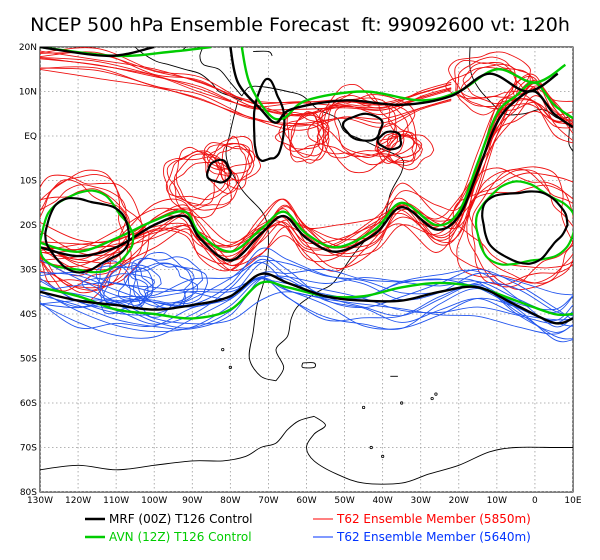 This screenshot has width=600, height=560. What do you see at coordinates (192, 501) in the screenshot?
I see `longitude-label: 90W` at bounding box center [192, 501].